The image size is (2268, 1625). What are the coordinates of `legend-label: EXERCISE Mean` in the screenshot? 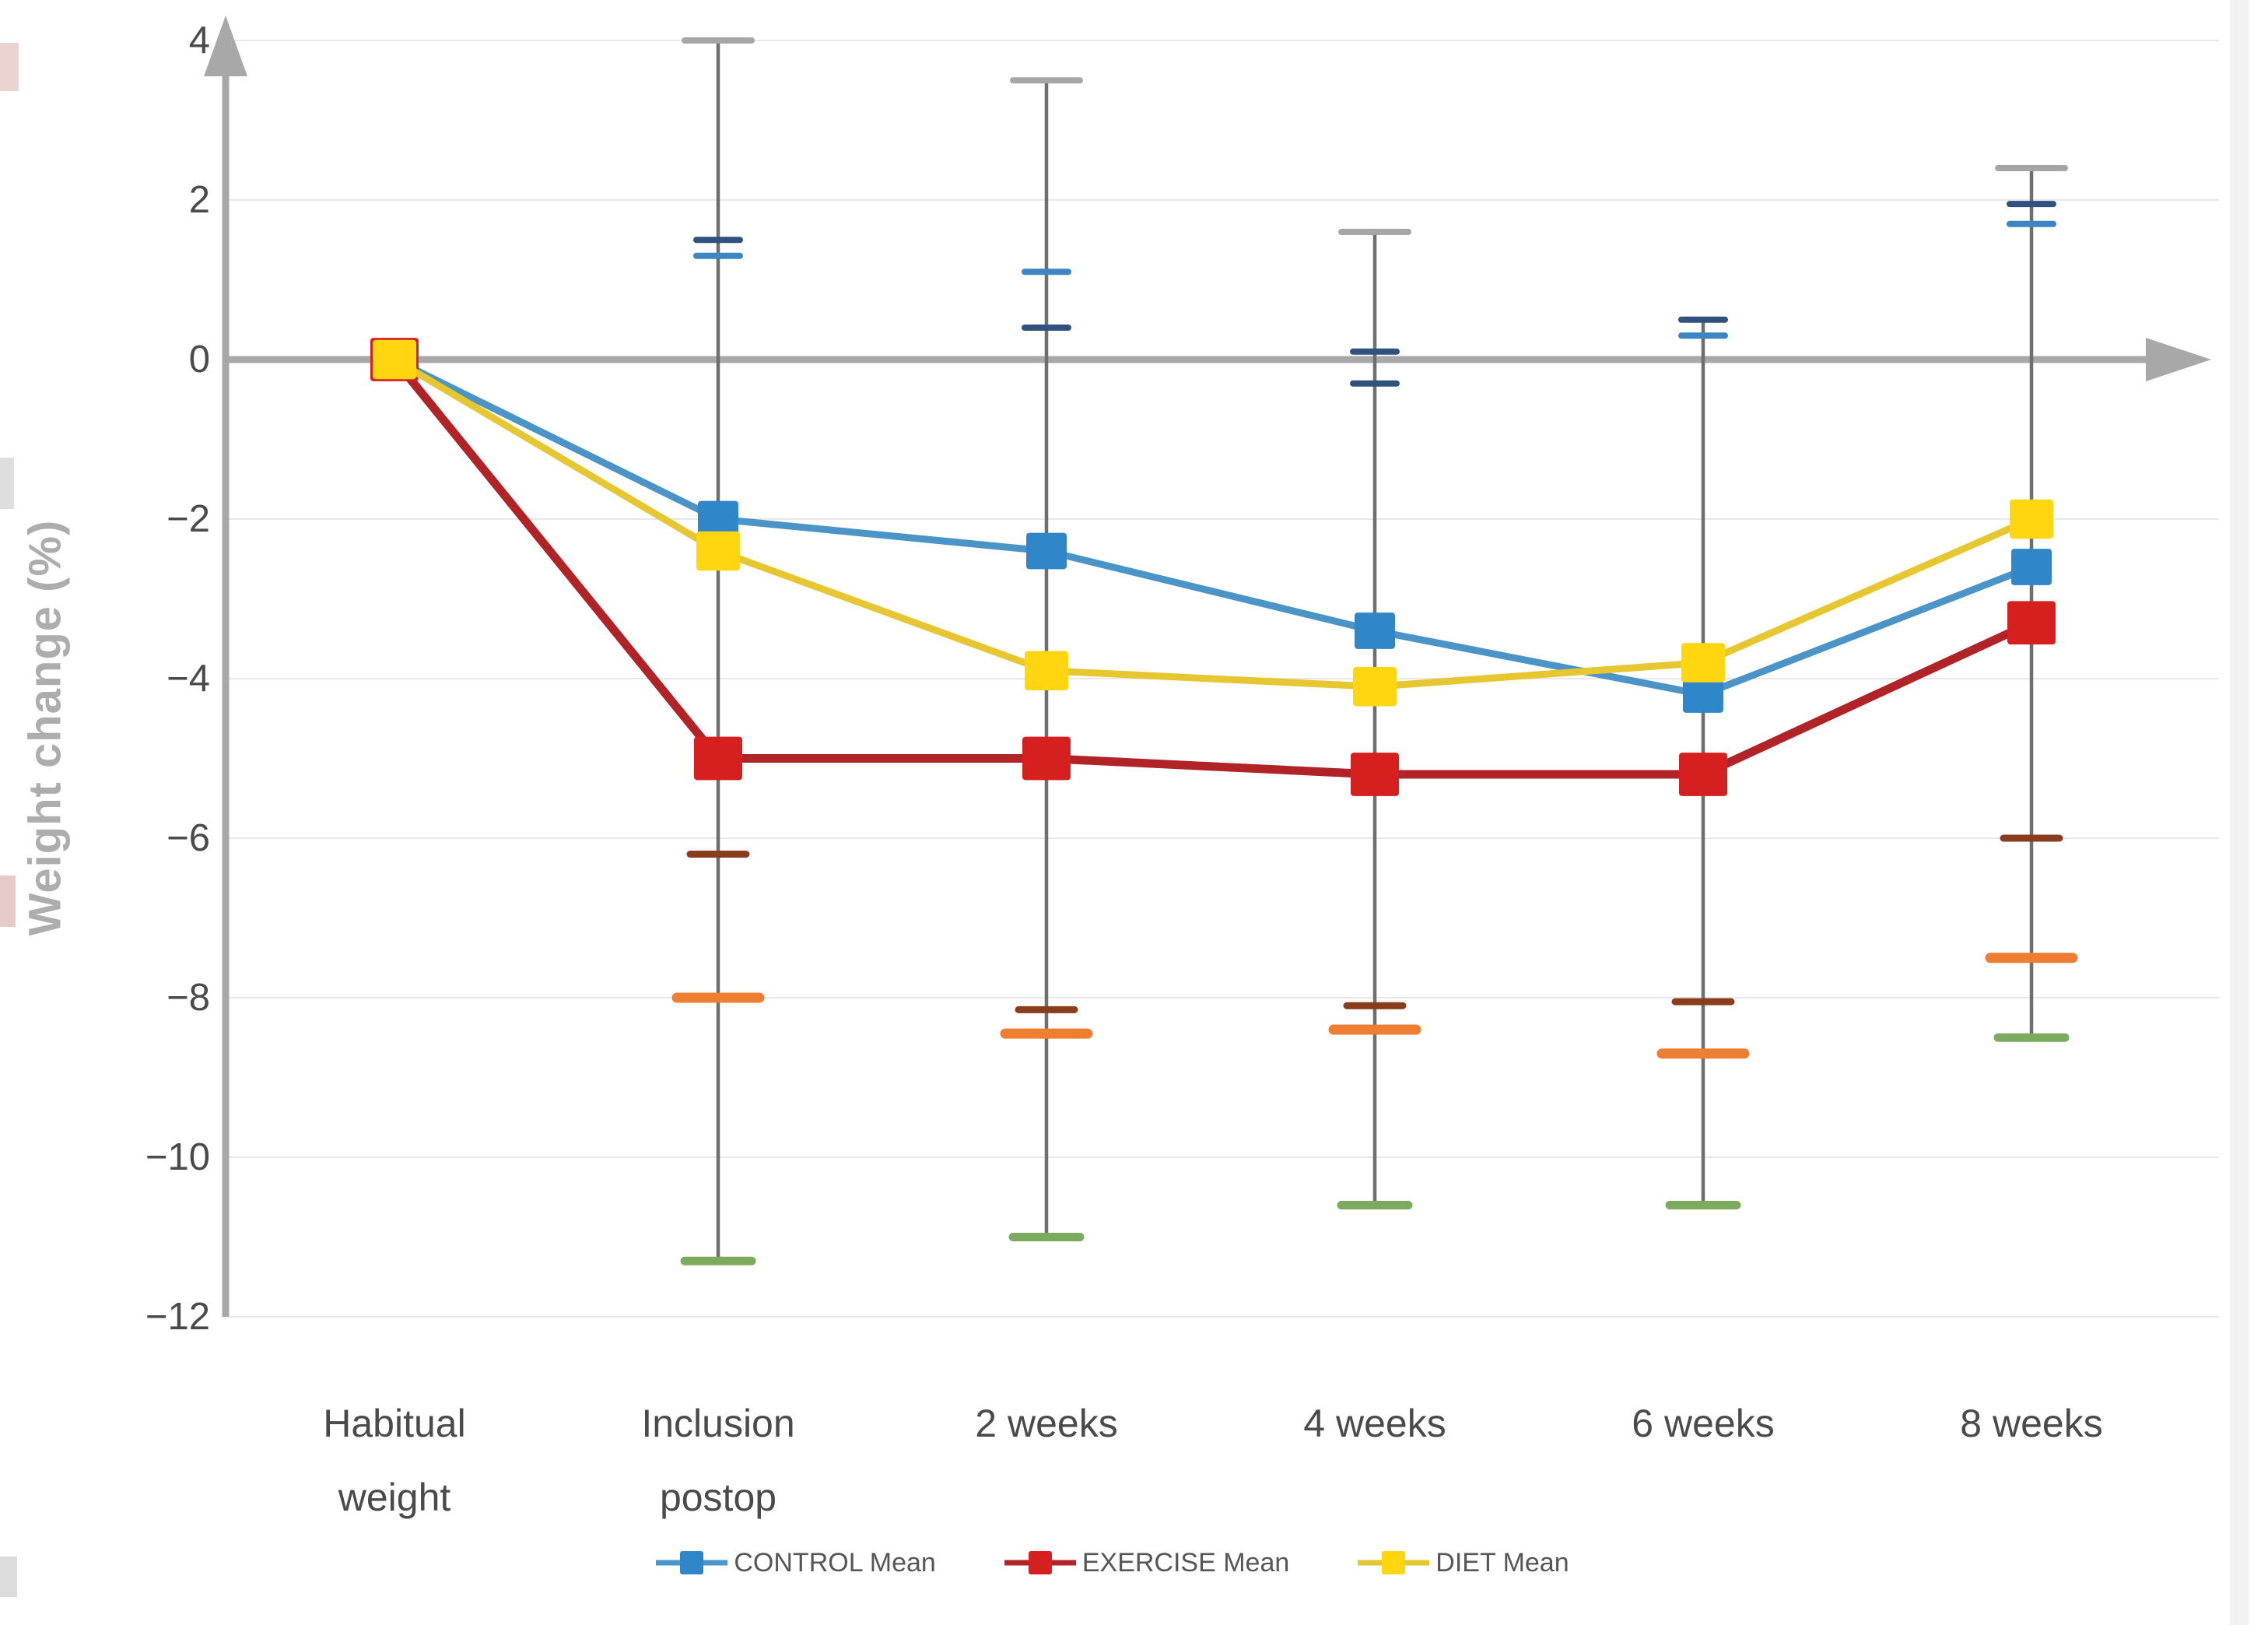 It's located at (1185, 1562).